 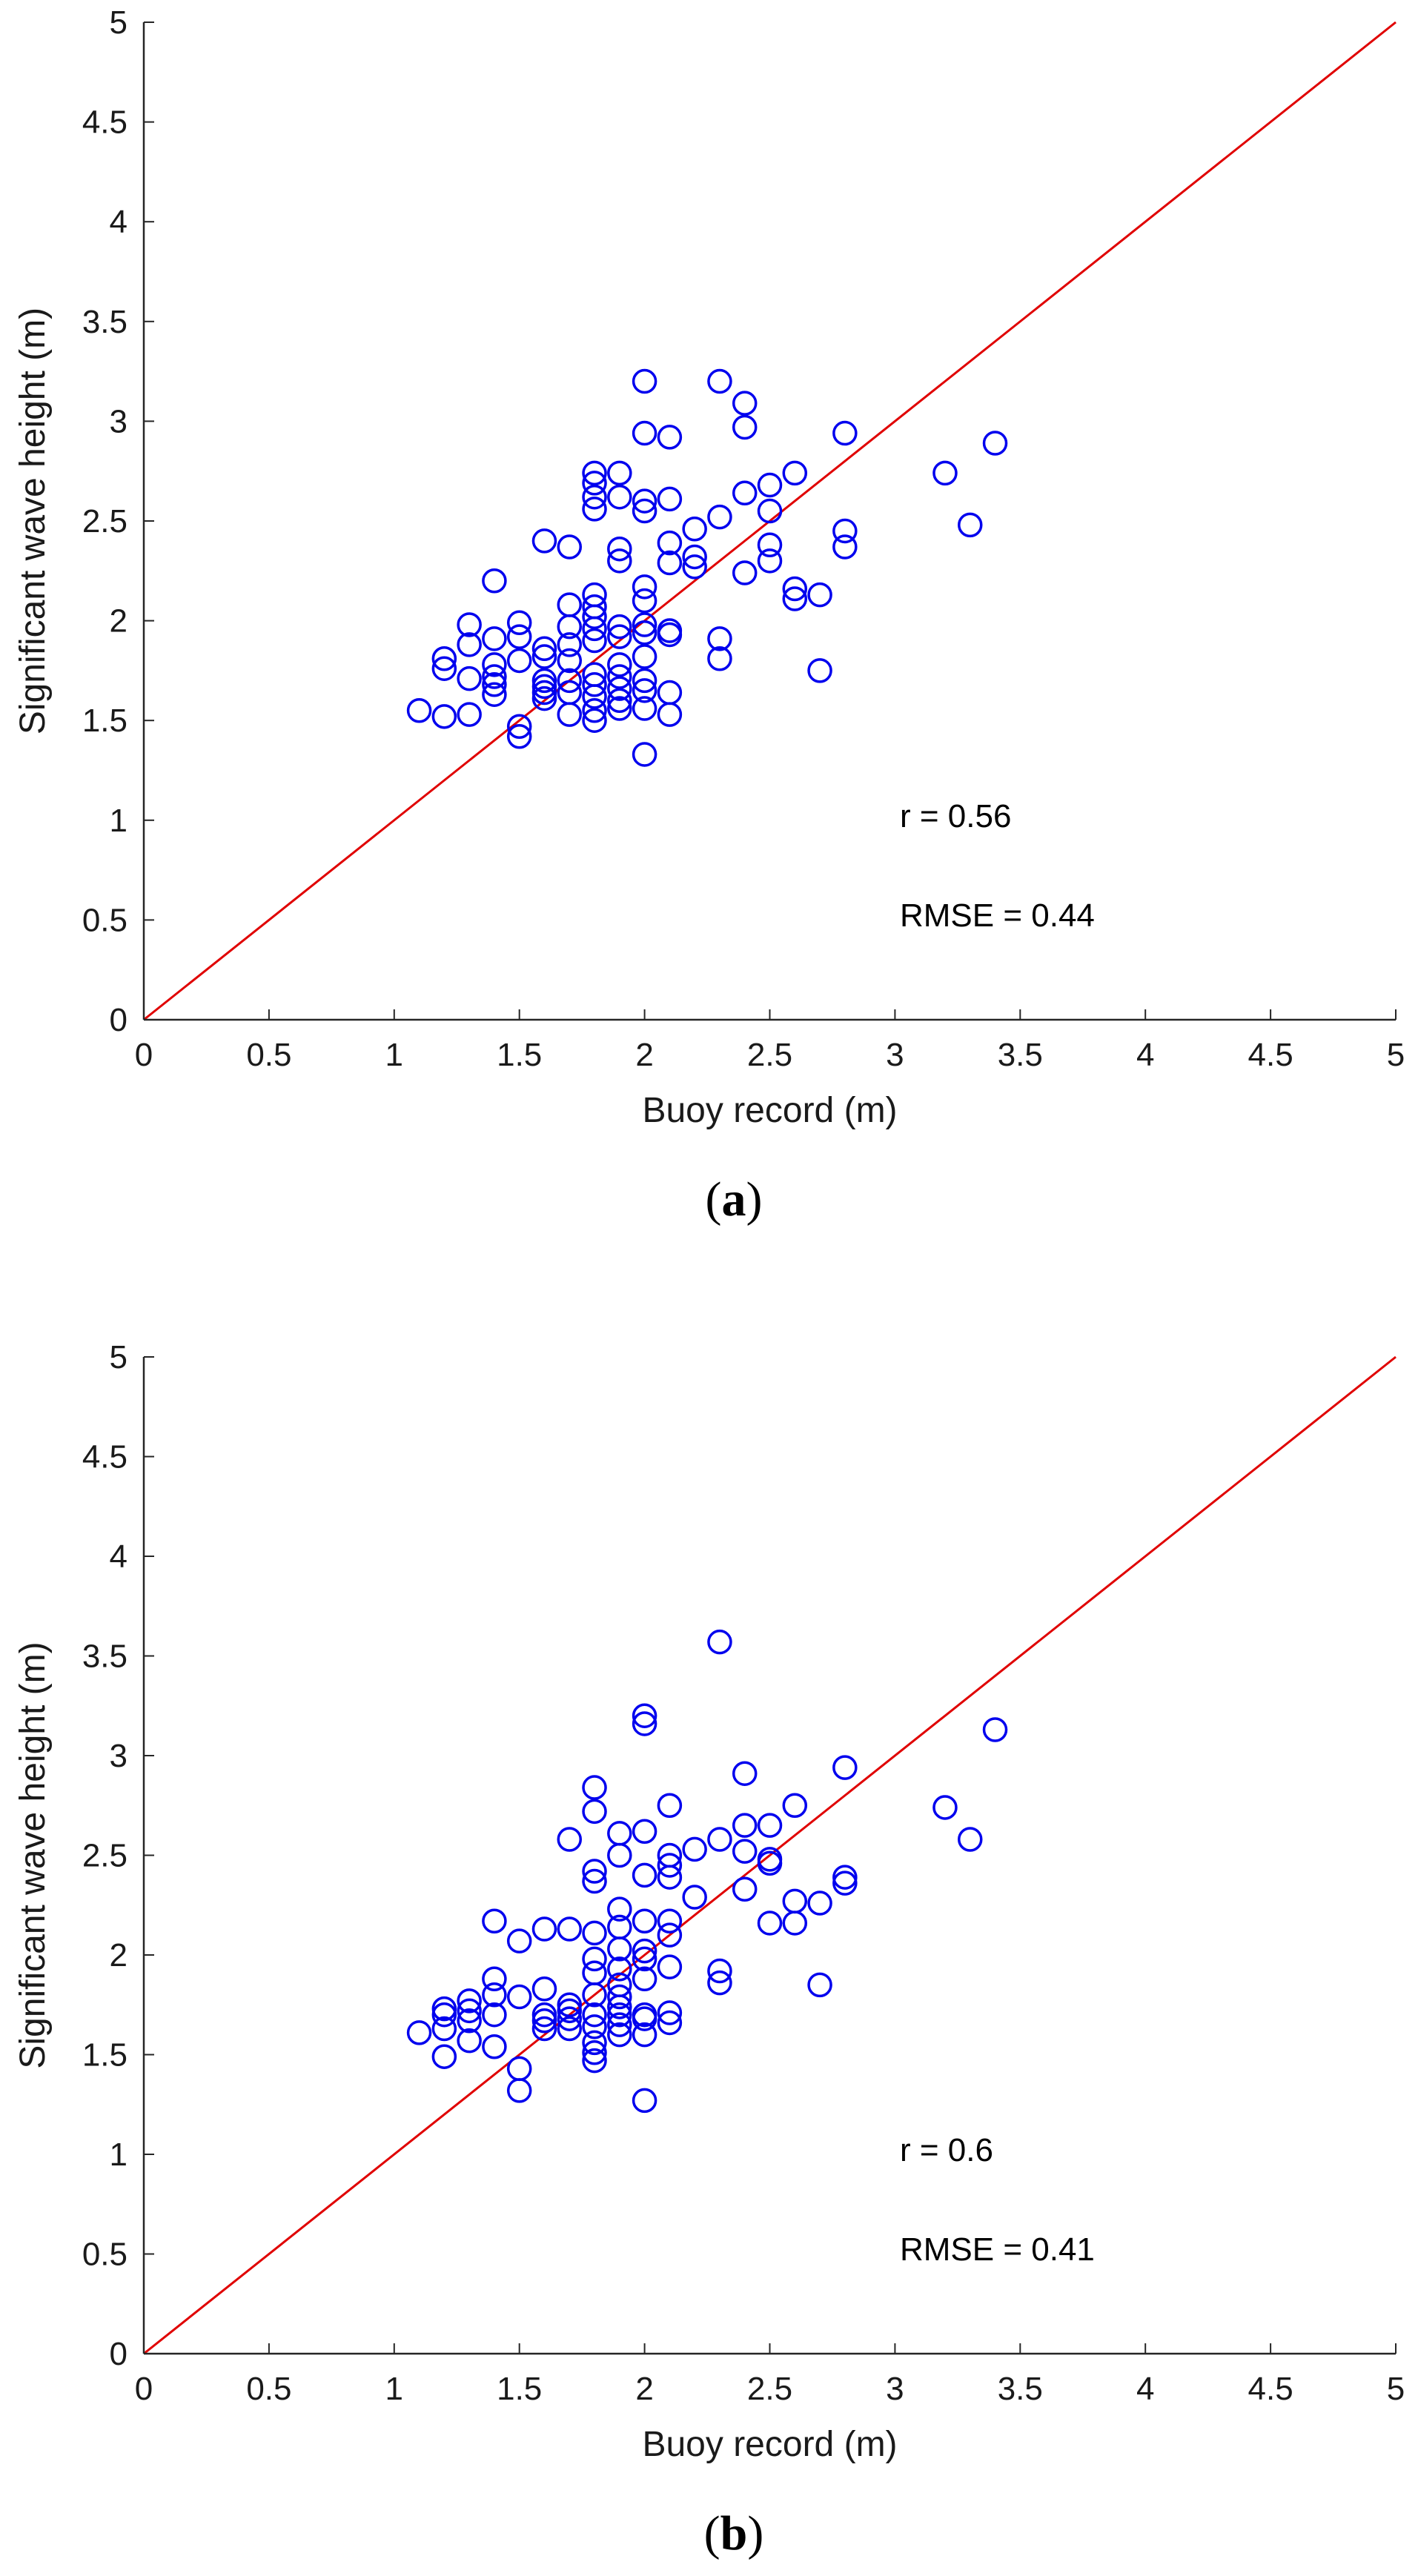 What do you see at coordinates (769, 2444) in the screenshot?
I see `panel-b-x-axis-label: Buoy record (m)` at bounding box center [769, 2444].